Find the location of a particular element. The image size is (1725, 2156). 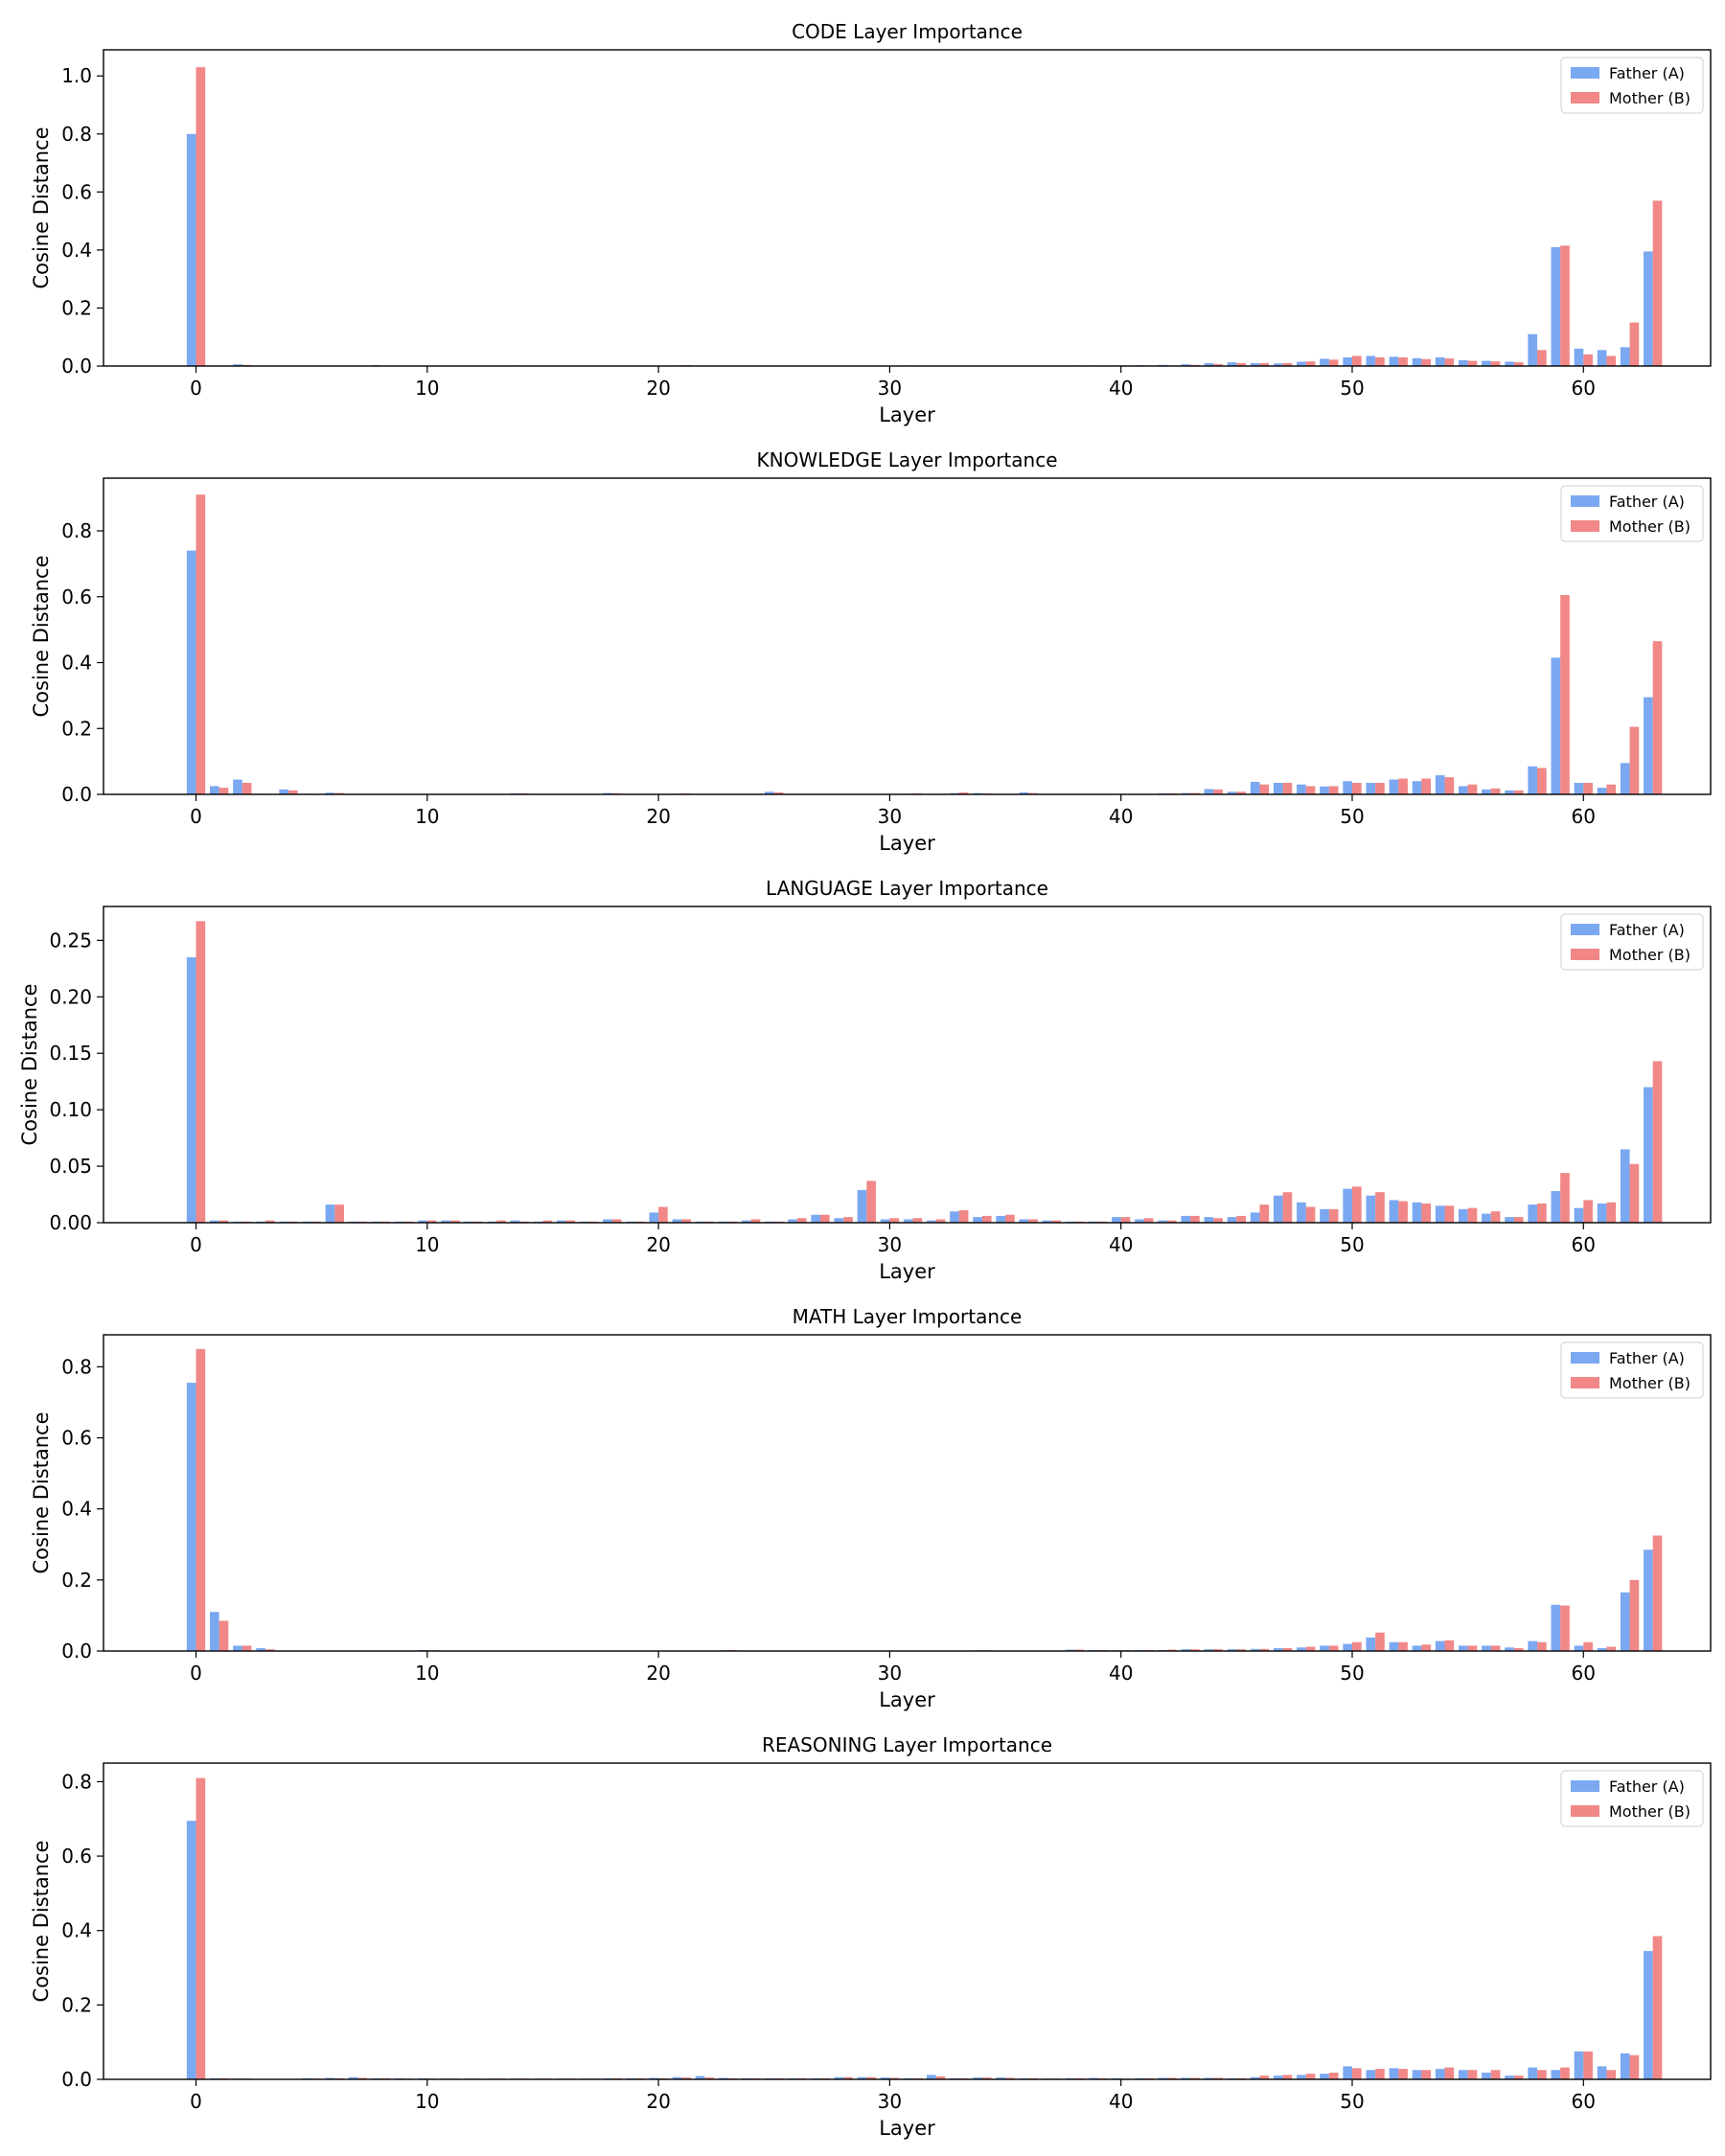

bars is located at coordinates (924, 1500).